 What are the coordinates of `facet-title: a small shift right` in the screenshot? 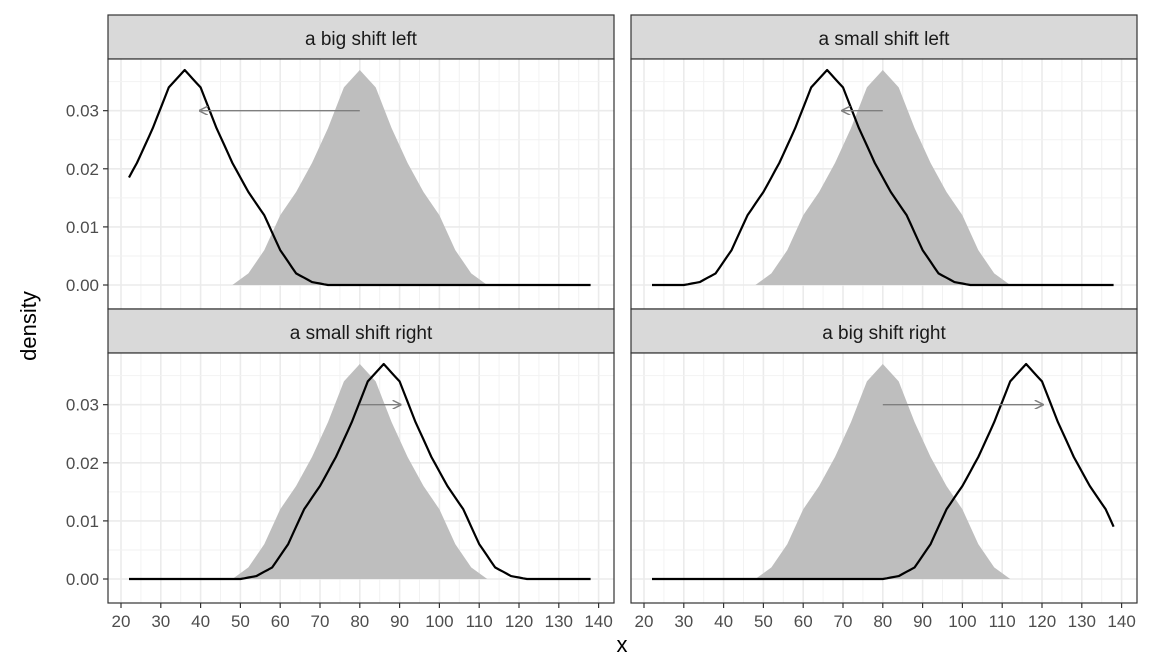 It's located at (361, 333).